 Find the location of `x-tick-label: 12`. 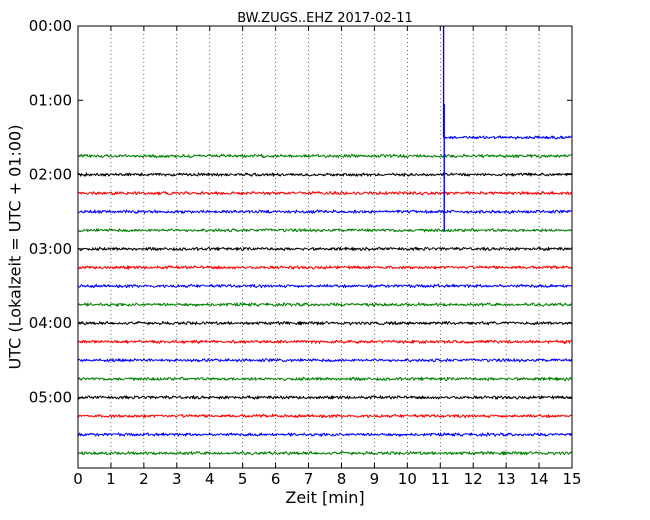

x-tick-label: 12 is located at coordinates (473, 479).